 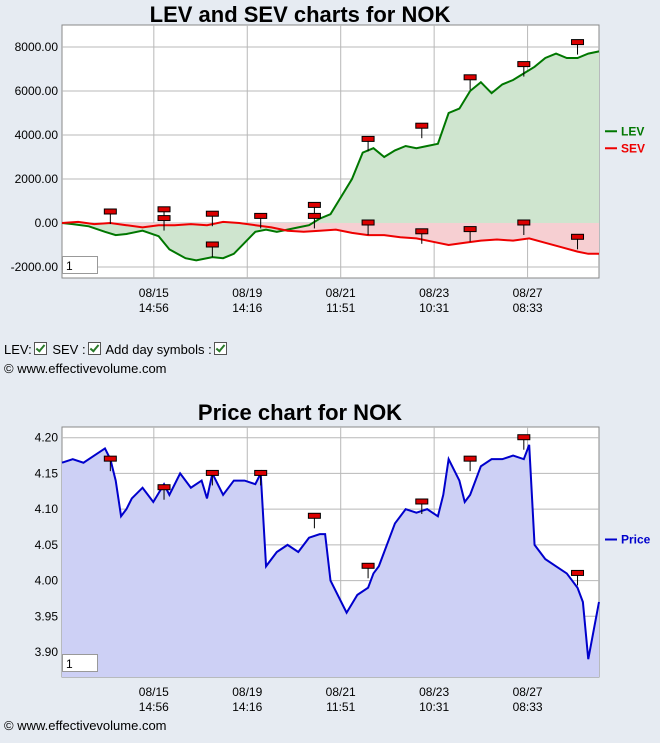 What do you see at coordinates (633, 148) in the screenshot?
I see `legend-label: SEV` at bounding box center [633, 148].